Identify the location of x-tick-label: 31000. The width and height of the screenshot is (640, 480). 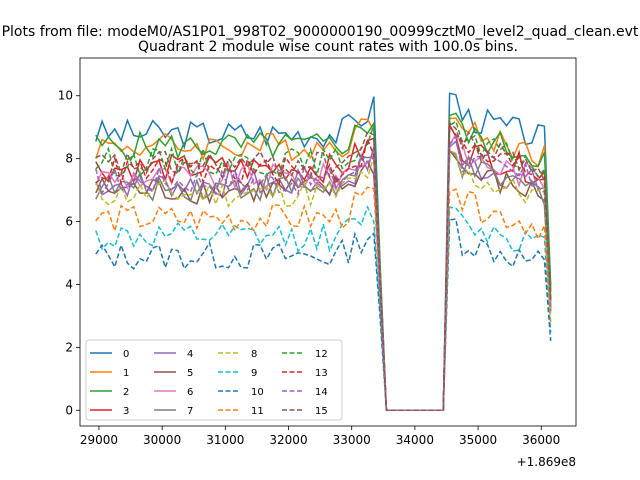
(225, 440).